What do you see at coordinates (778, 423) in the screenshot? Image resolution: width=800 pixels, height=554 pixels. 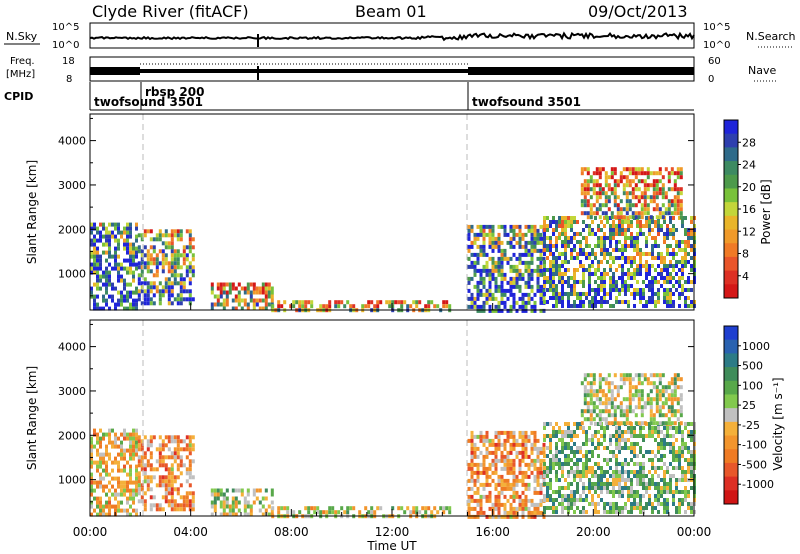 I see `velocity-colorbar-label: Velocity [m s⁻¹]` at bounding box center [778, 423].